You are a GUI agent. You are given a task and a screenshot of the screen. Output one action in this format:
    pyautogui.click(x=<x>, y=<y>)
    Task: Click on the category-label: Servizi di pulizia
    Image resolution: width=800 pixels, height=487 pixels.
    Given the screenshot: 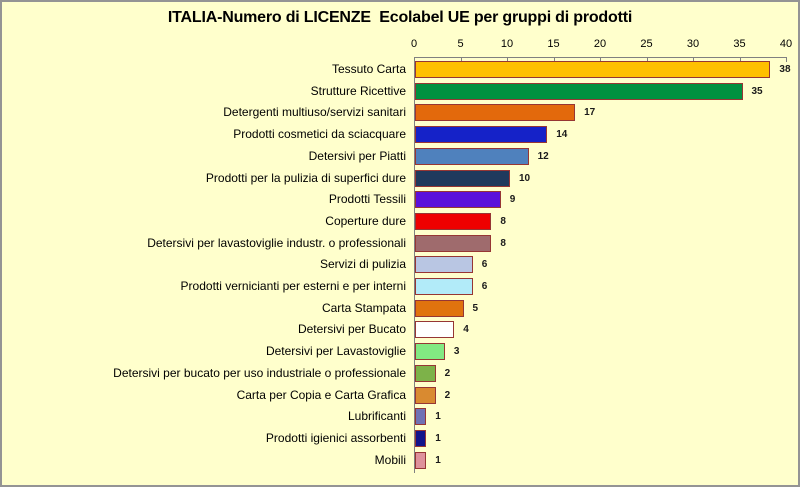 What is the action you would take?
    pyautogui.click(x=362, y=264)
    